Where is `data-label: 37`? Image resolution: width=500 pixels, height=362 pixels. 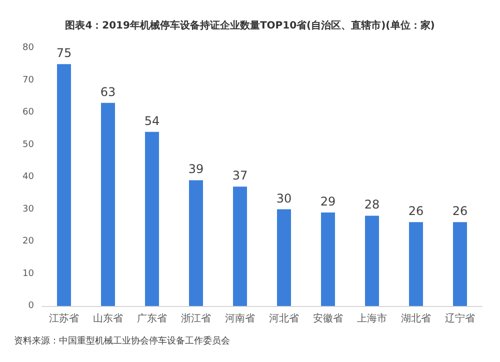
data-label: 37 is located at coordinates (240, 175).